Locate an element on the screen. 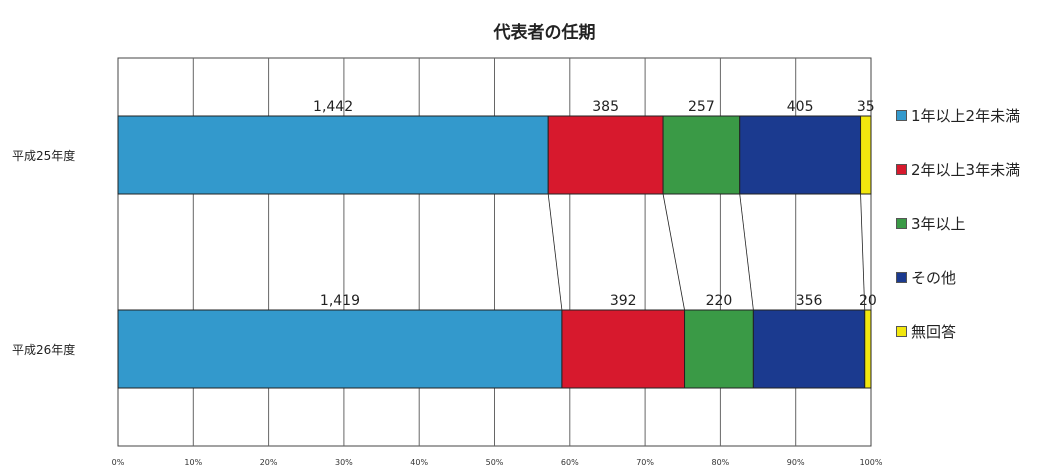  x-tick-label: 0% is located at coordinates (118, 462).